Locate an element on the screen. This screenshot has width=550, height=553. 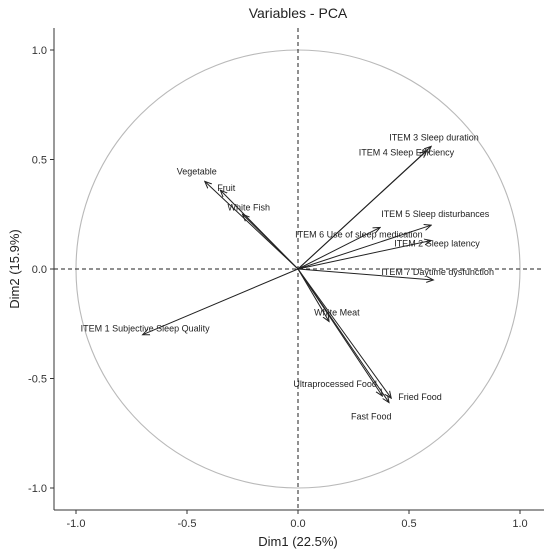
arrow-item-1-subjective-sleep-quality is located at coordinates (221, 301).